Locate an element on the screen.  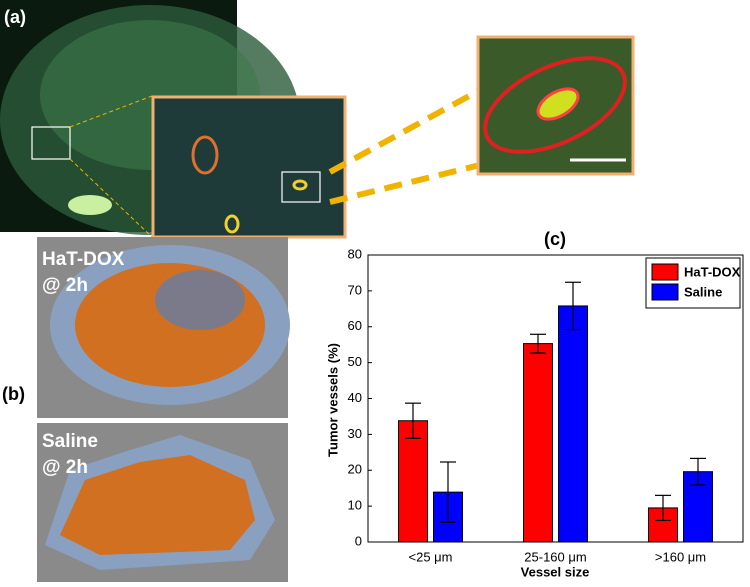
y-tick-label: 70 is located at coordinates (355, 289).